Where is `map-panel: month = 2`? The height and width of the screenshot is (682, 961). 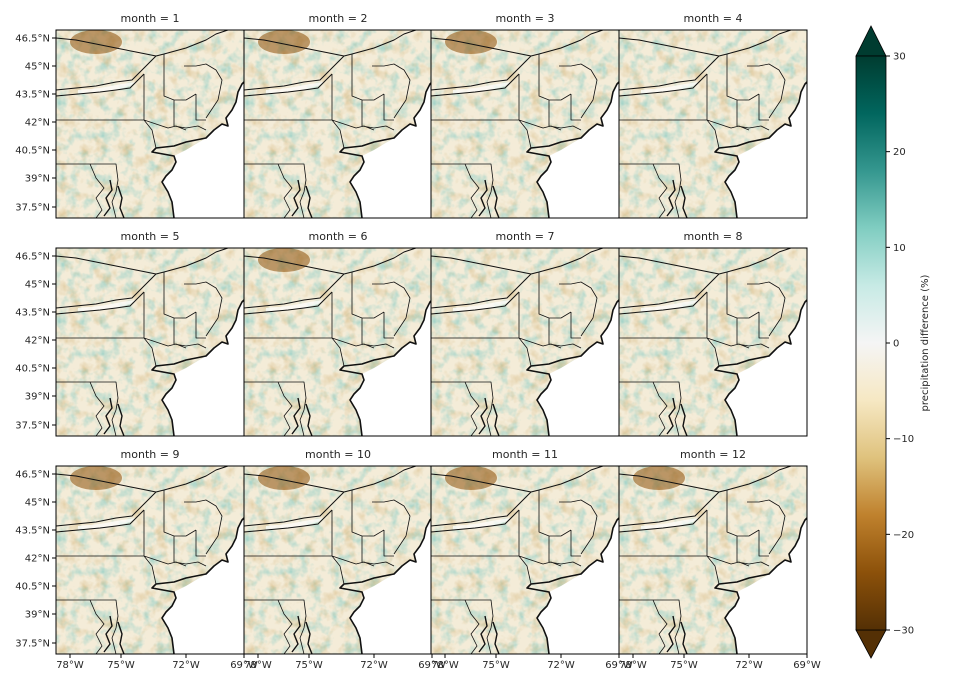
map-panel: month = 2 is located at coordinates (338, 115).